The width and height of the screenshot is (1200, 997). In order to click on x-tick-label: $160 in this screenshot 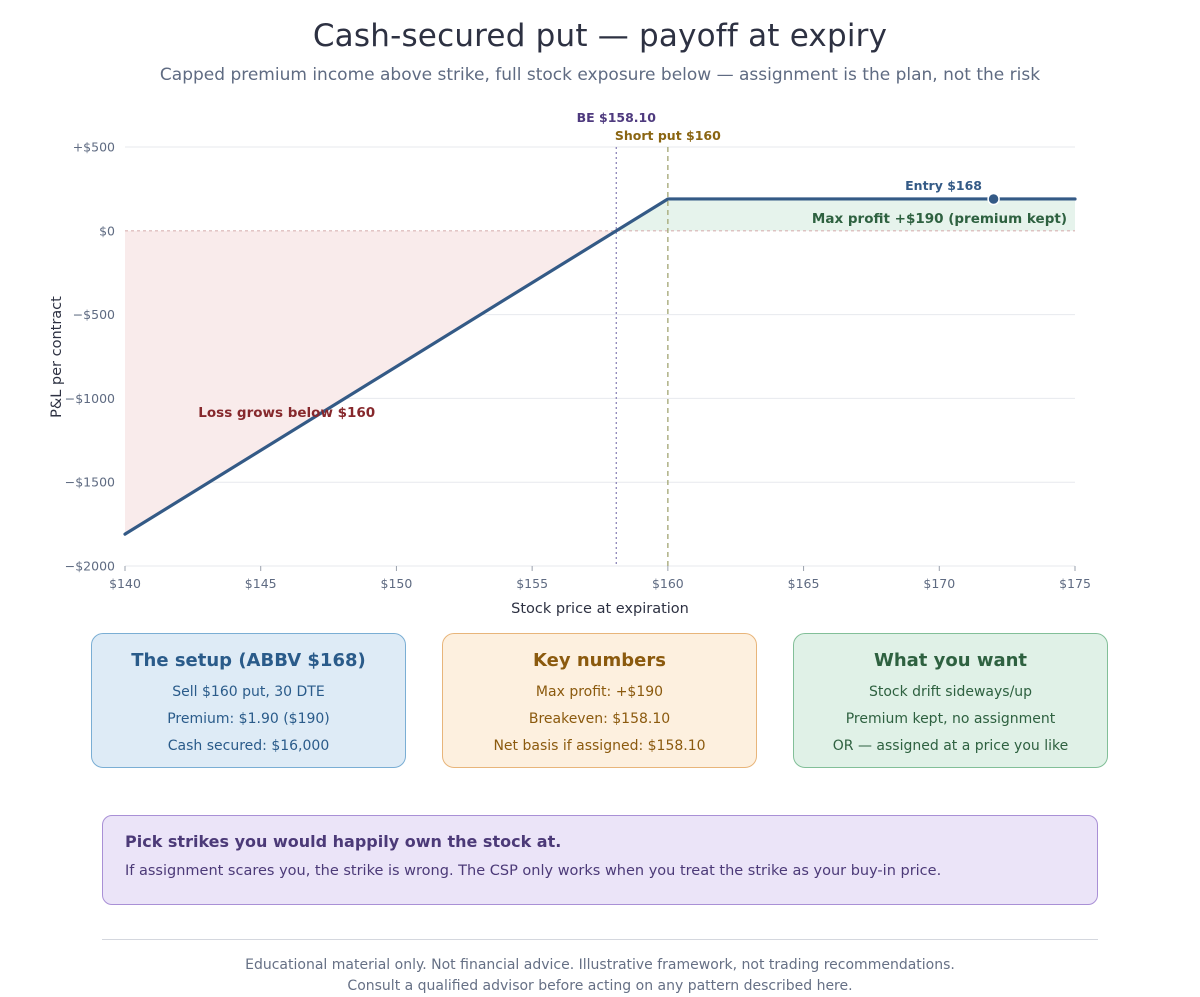, I will do `click(668, 583)`.